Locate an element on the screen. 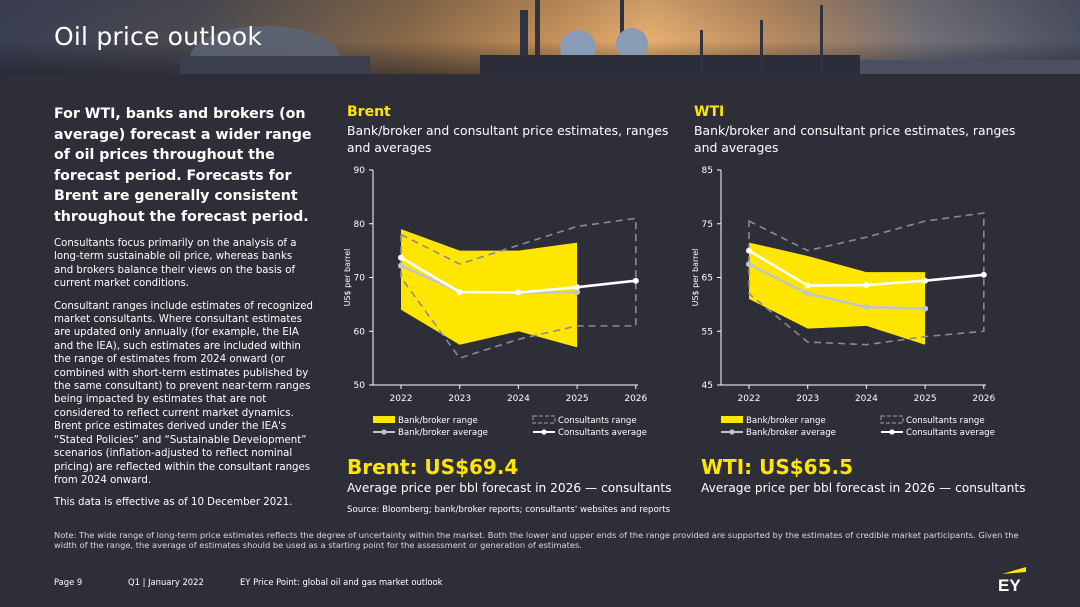 This screenshot has height=607, width=1080. page-number: Page 9 is located at coordinates (68, 582).